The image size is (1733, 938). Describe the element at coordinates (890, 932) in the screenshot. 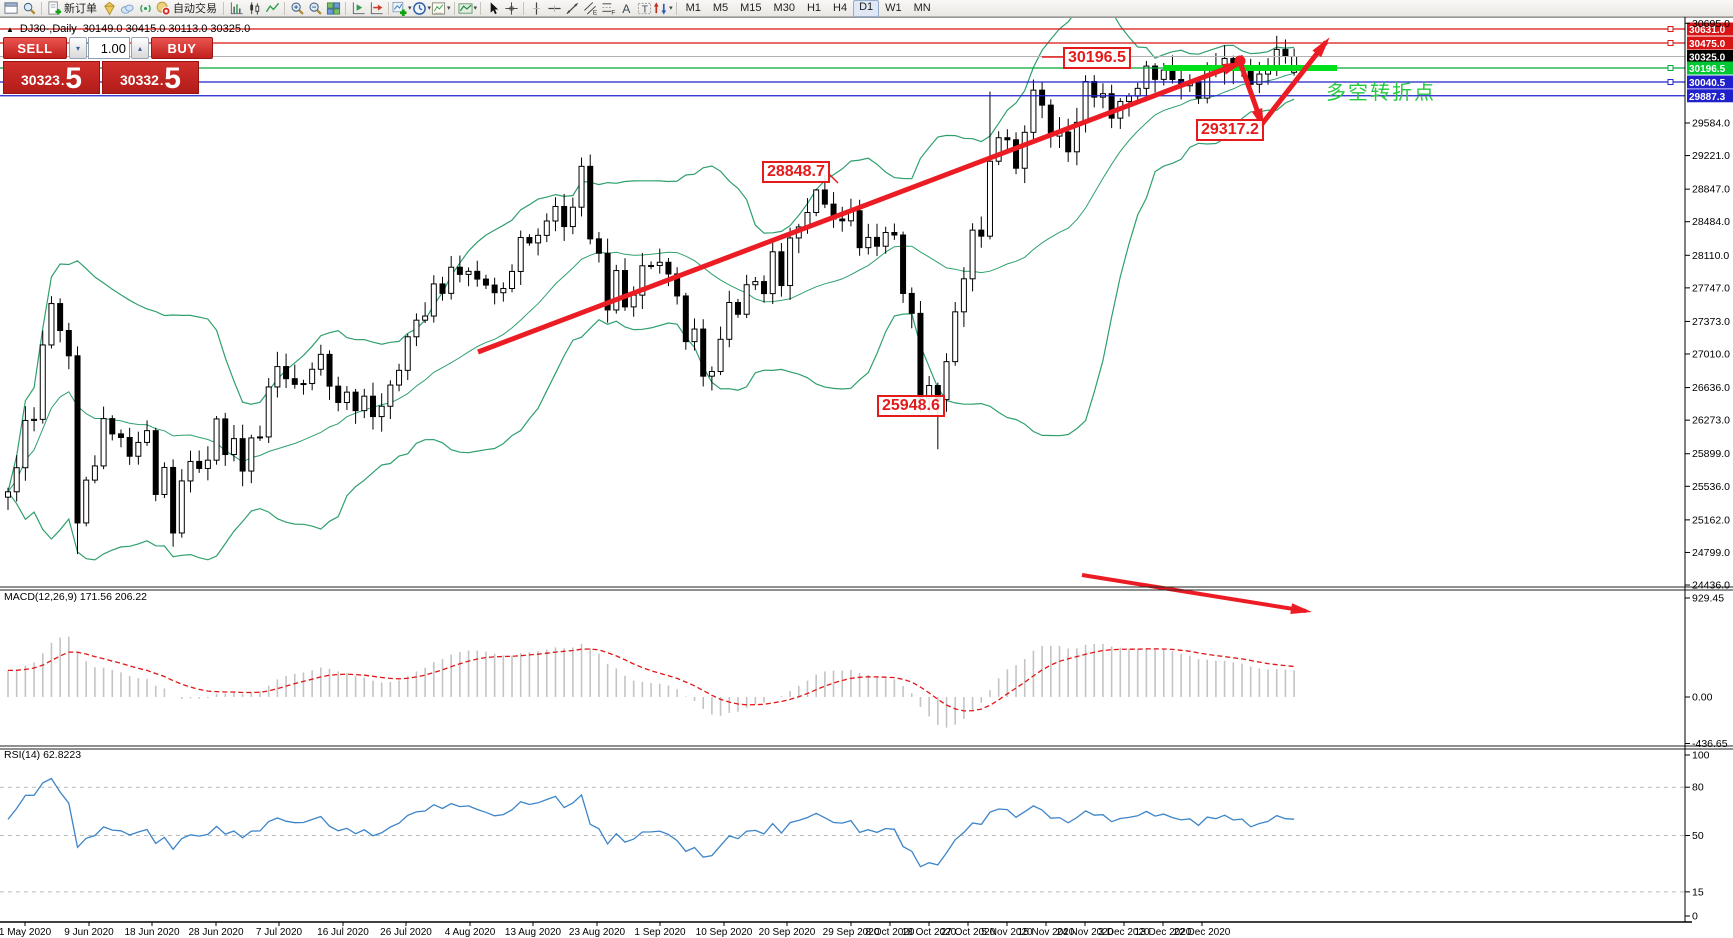

I see `date-axis-tick: 8 Oct 2020` at that location.